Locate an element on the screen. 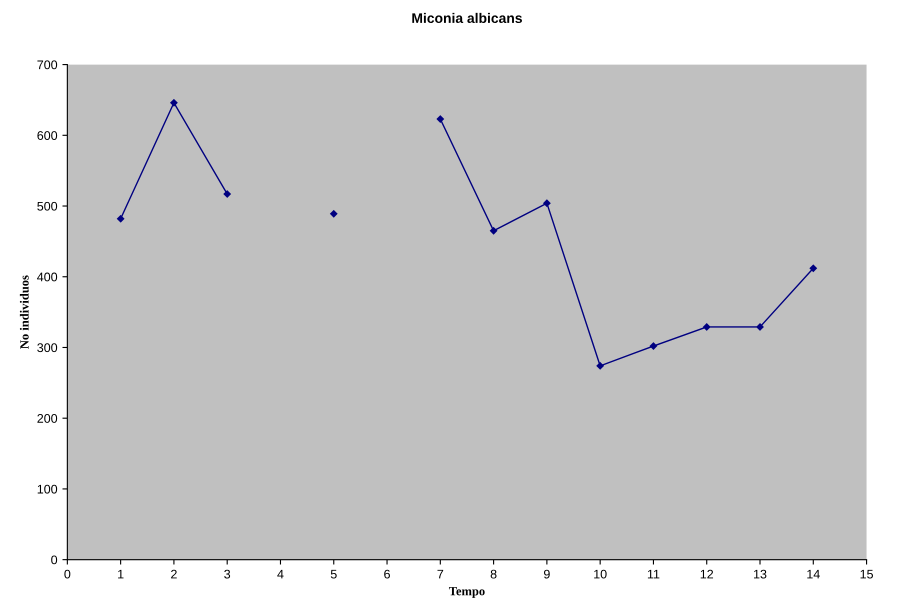 This screenshot has height=615, width=898. x-tick-label: 1 is located at coordinates (121, 574).